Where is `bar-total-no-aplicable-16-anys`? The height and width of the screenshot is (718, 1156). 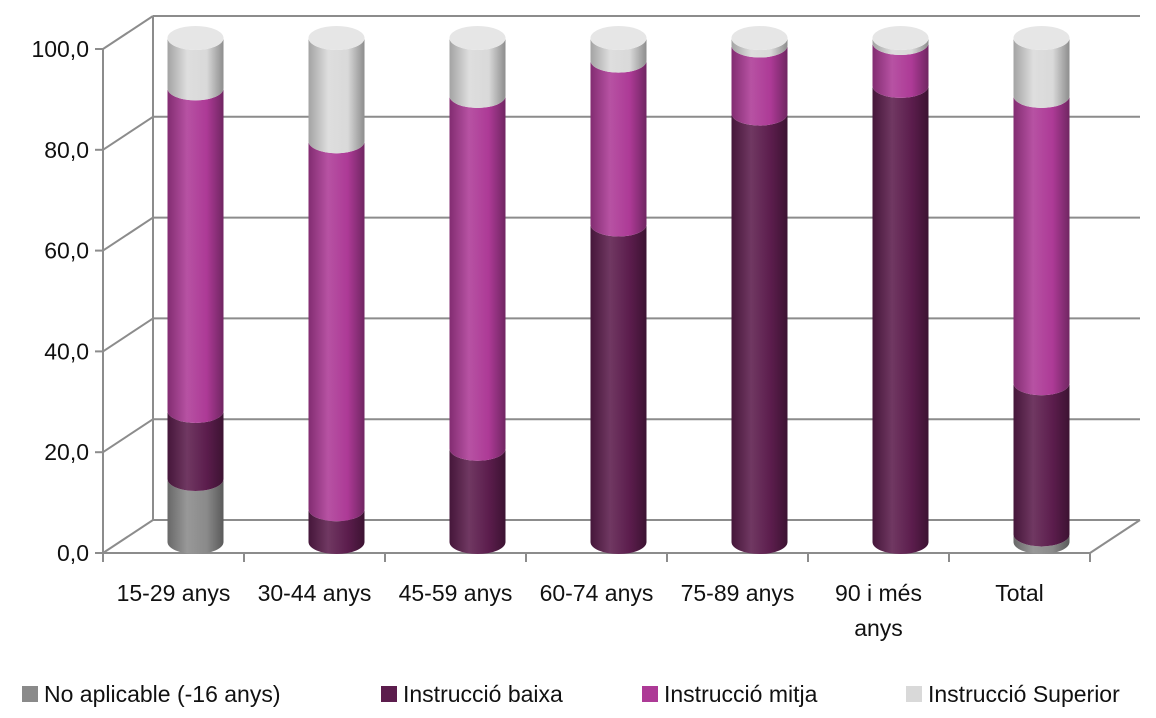
bar-total-no-aplicable-16-anys is located at coordinates (1041, 544).